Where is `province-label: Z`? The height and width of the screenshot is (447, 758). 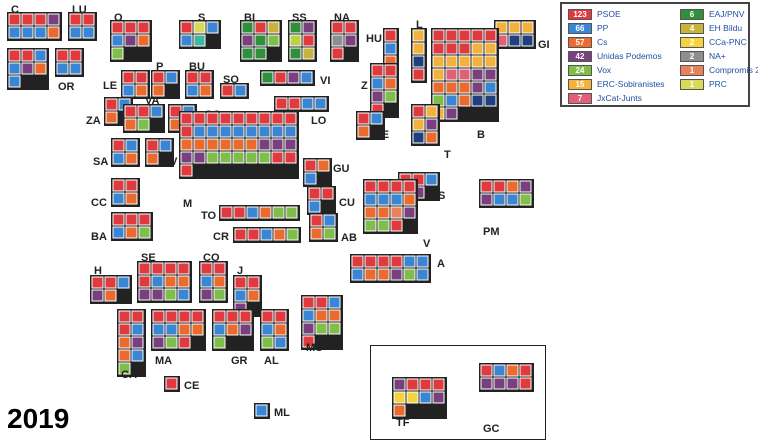 province-label: Z is located at coordinates (364, 86).